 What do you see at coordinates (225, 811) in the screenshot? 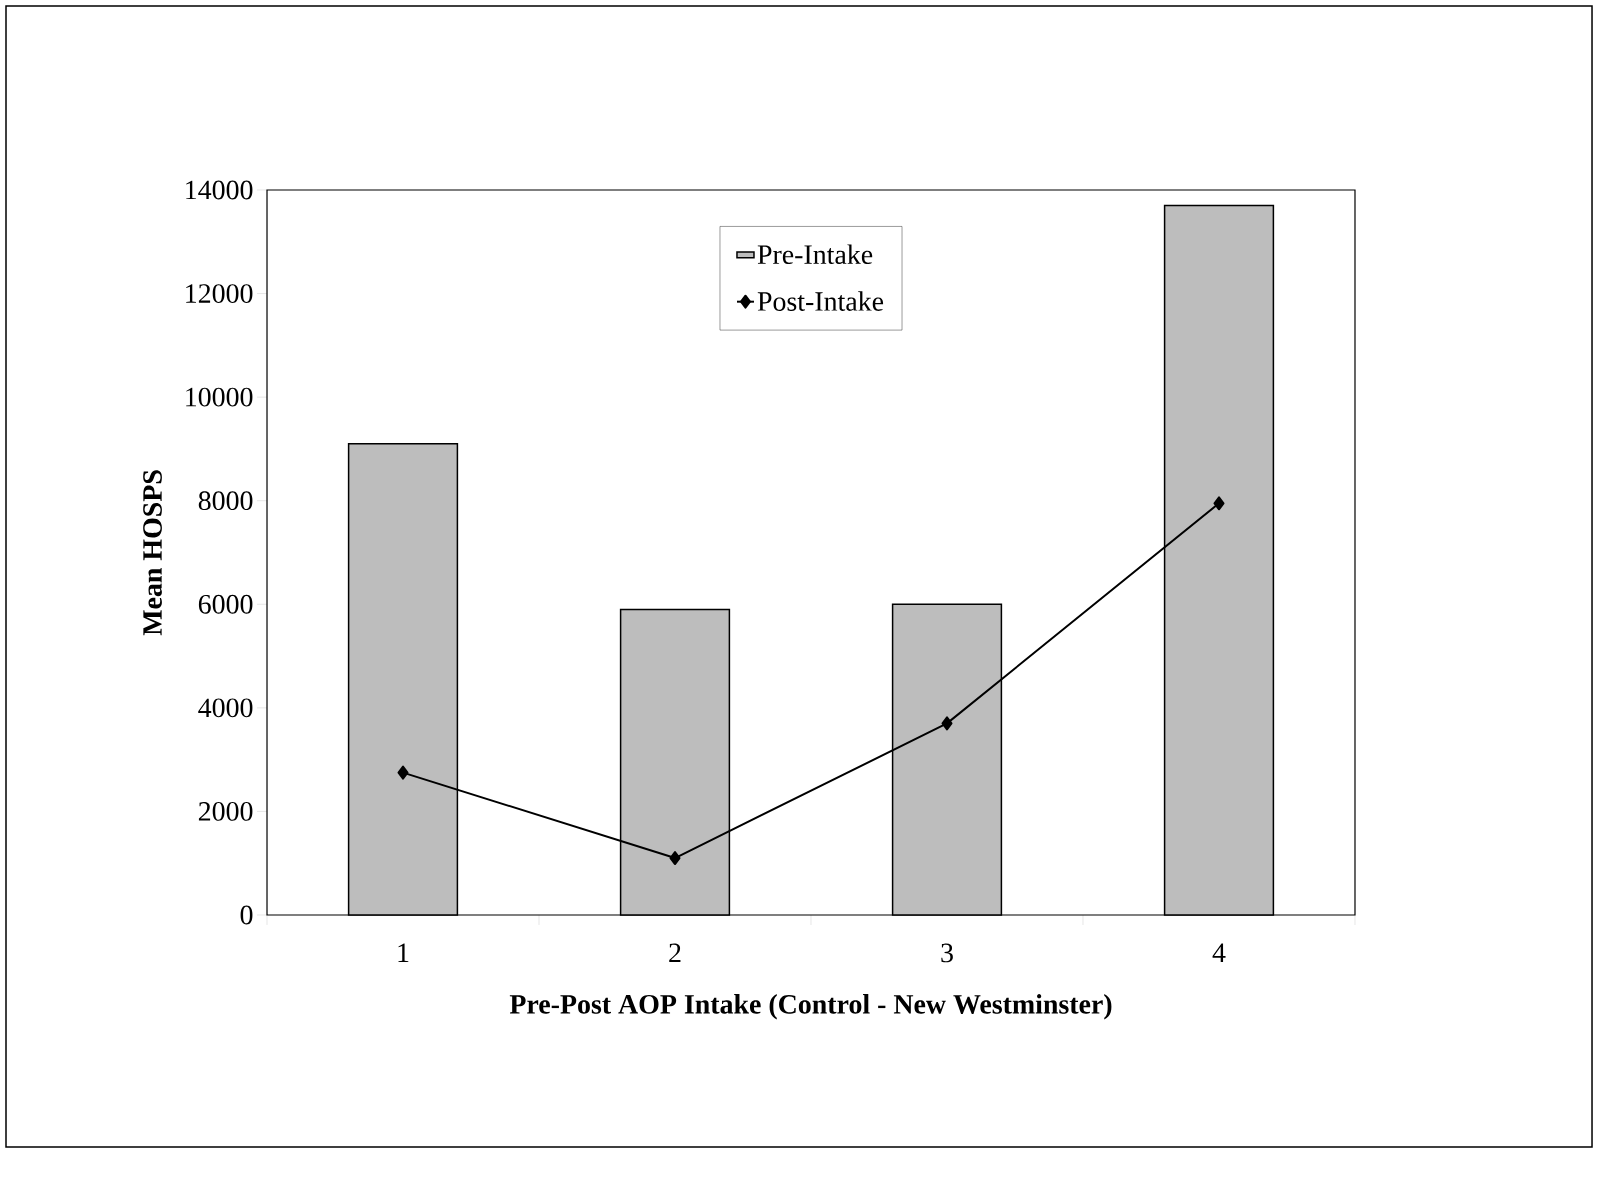
I see `y-tick-label: 2000` at bounding box center [225, 811].